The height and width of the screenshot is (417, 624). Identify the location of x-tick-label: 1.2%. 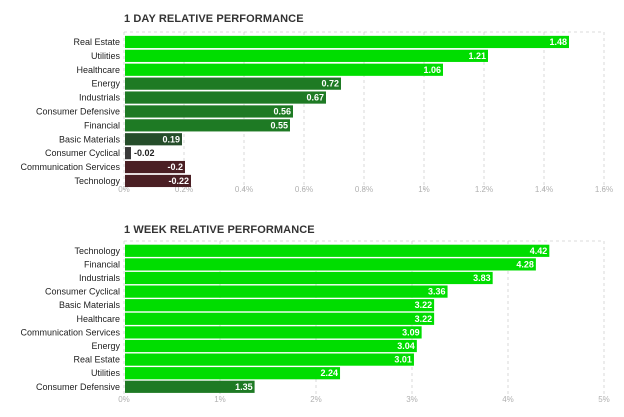
(484, 189).